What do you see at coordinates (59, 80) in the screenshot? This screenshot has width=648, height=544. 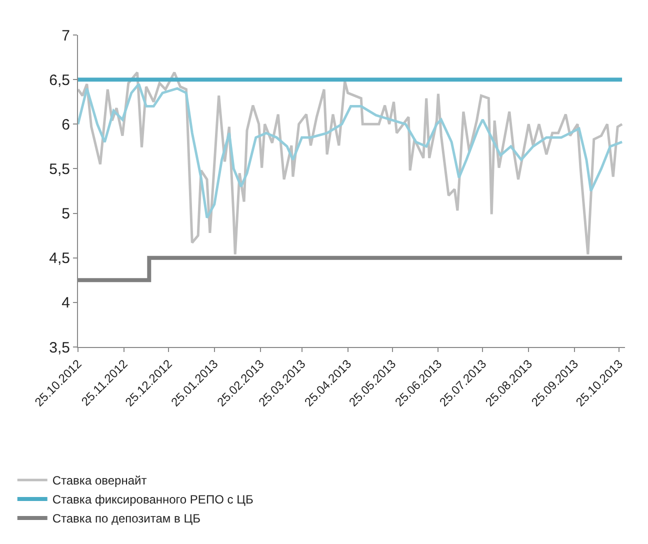 I see `y-tick-label: 6,5` at bounding box center [59, 80].